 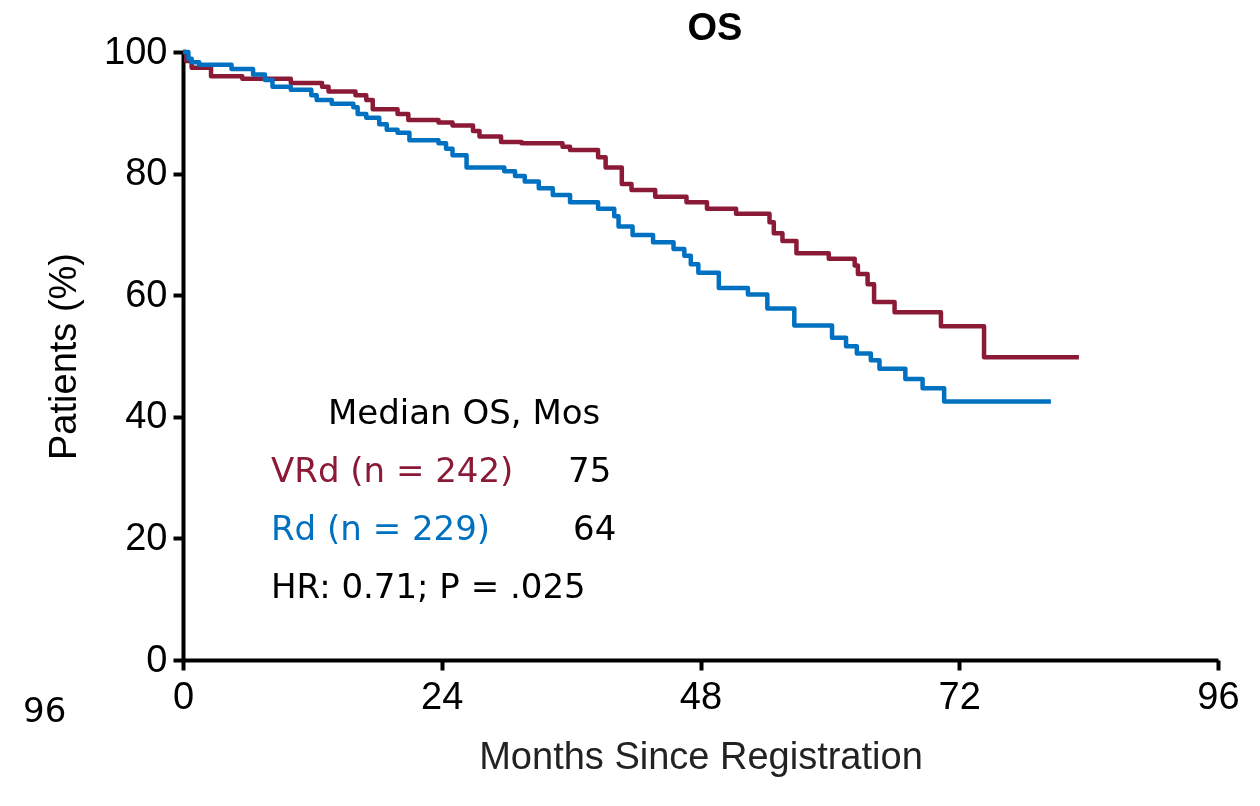 I want to click on y-tick-label: 60, so click(x=146, y=293).